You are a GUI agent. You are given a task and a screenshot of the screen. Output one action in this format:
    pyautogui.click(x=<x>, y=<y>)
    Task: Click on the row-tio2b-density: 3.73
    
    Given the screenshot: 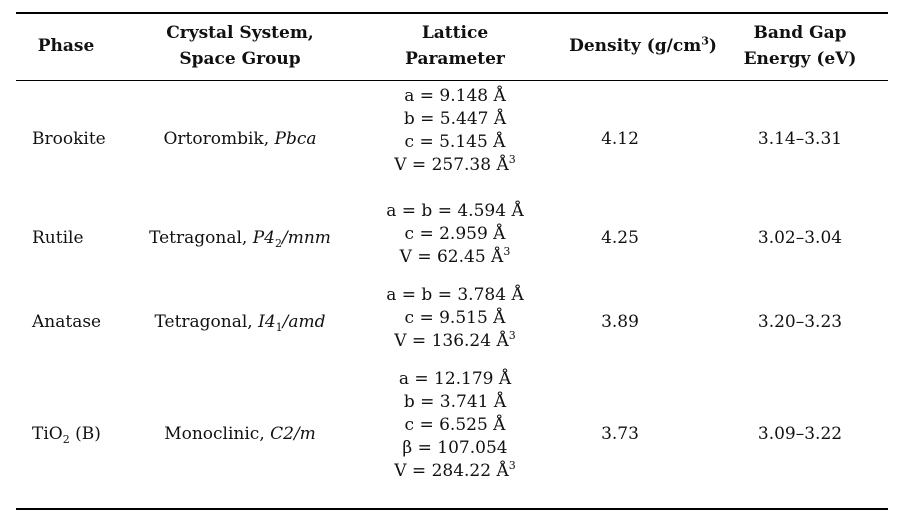 What is the action you would take?
    pyautogui.click(x=620, y=434)
    